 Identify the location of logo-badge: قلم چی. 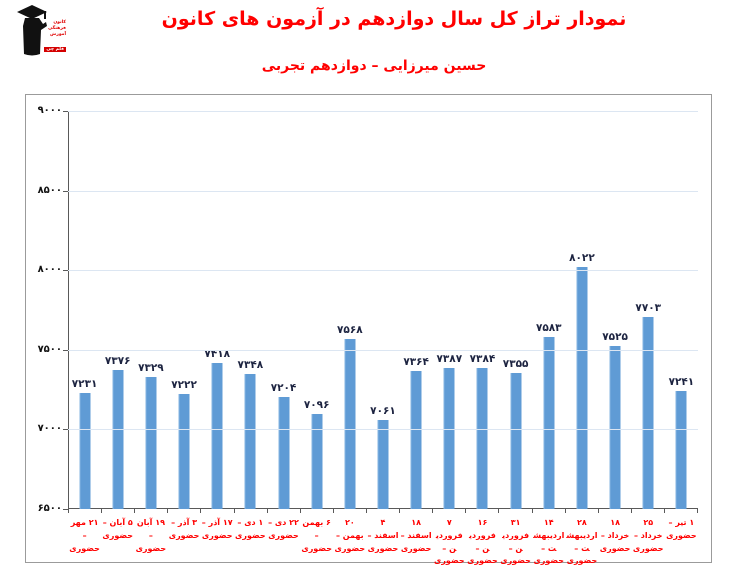
(55, 49).